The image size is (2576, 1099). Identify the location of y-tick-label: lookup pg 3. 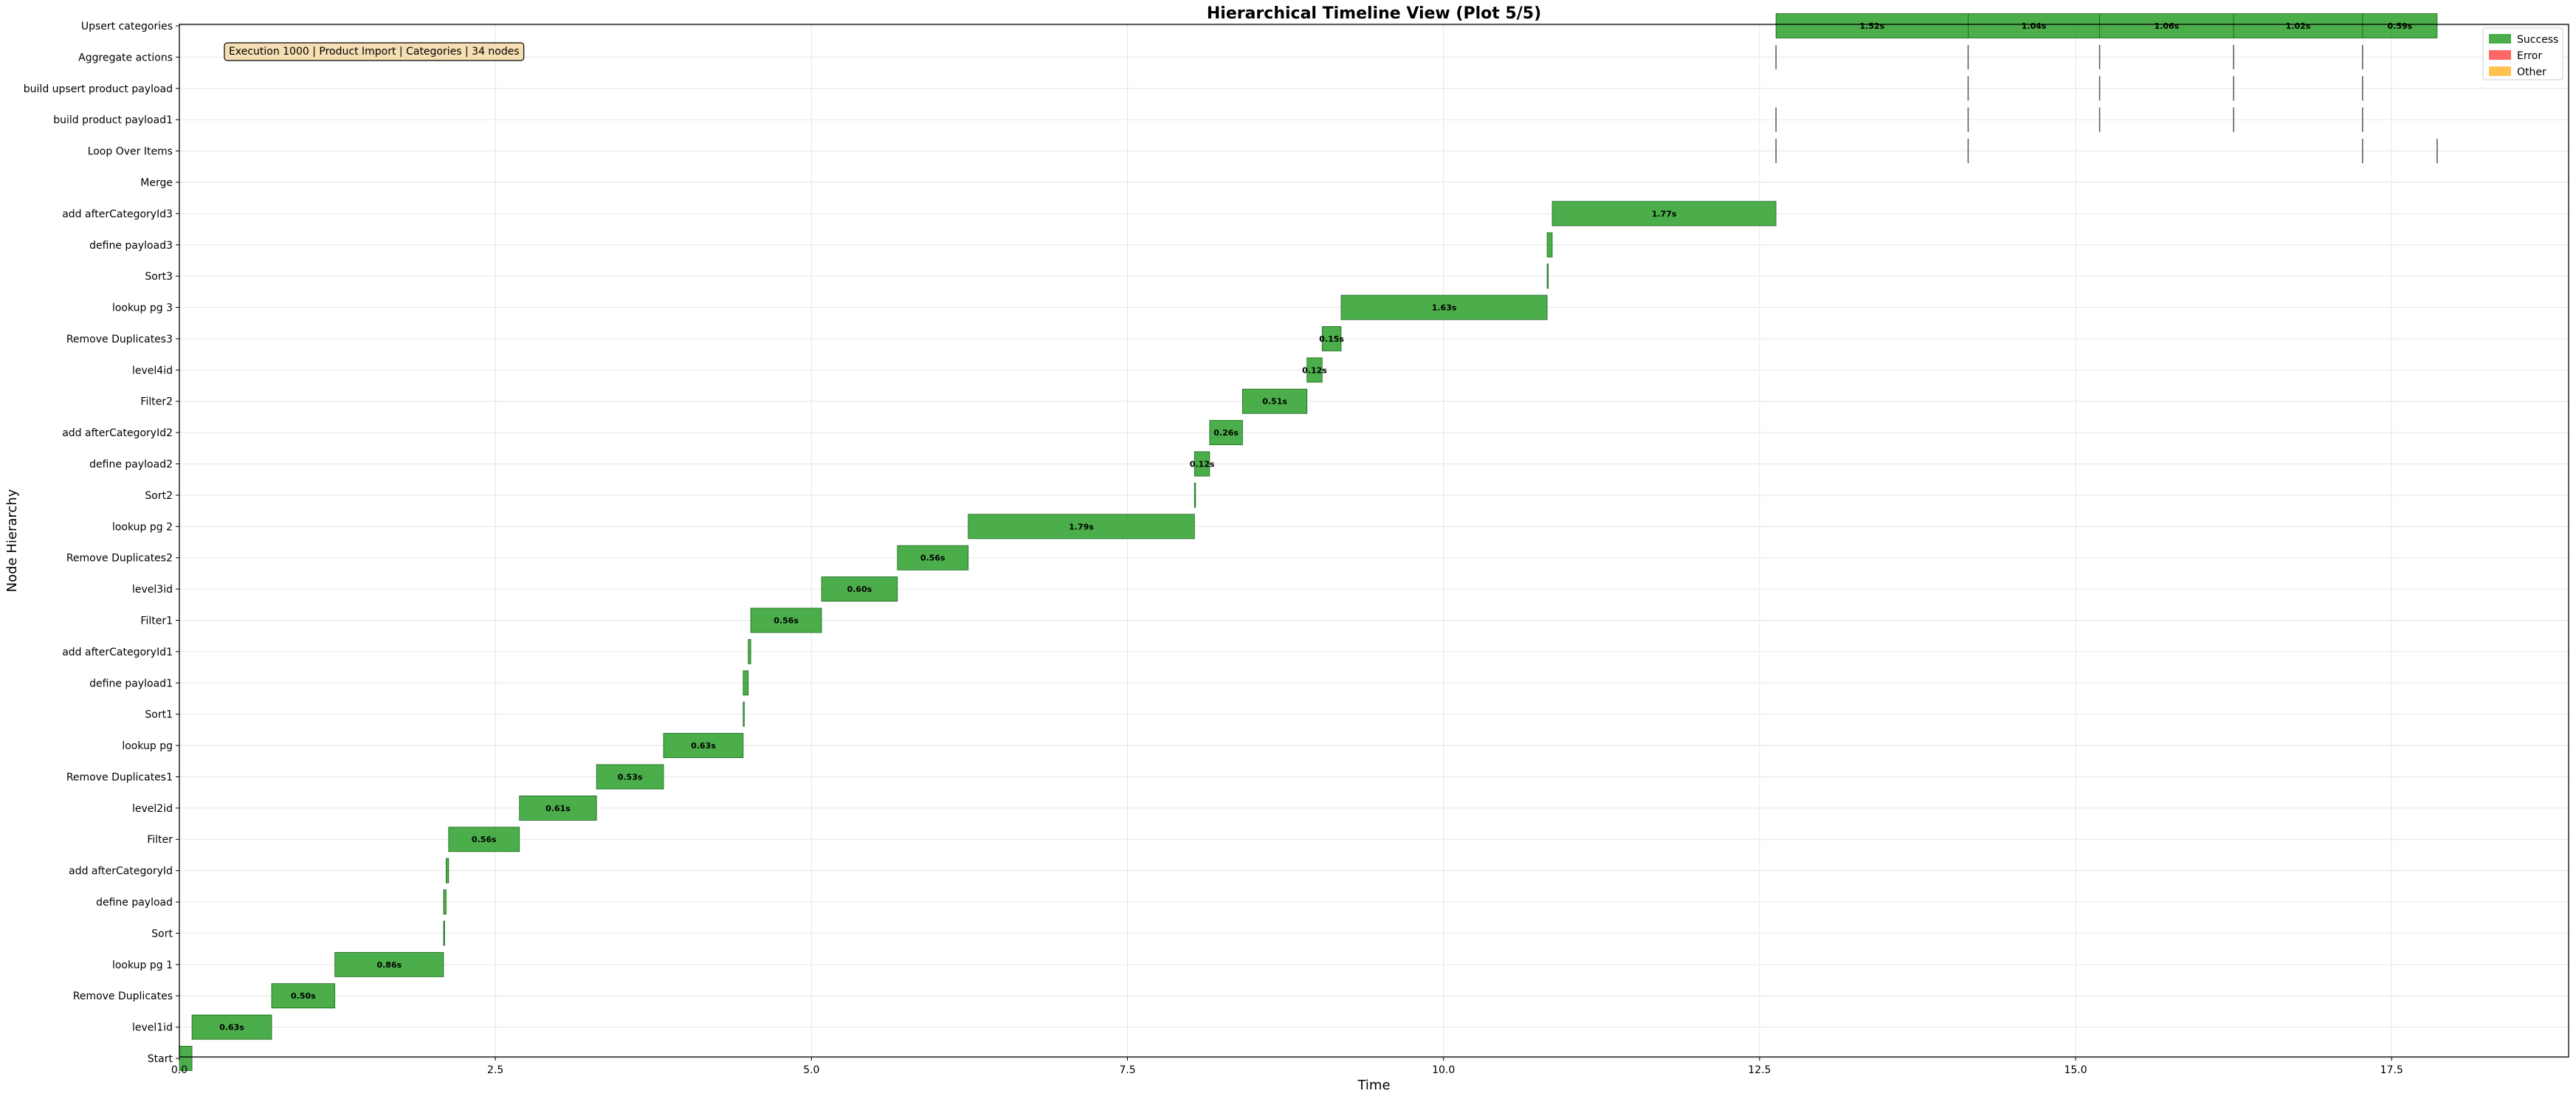
(142, 308).